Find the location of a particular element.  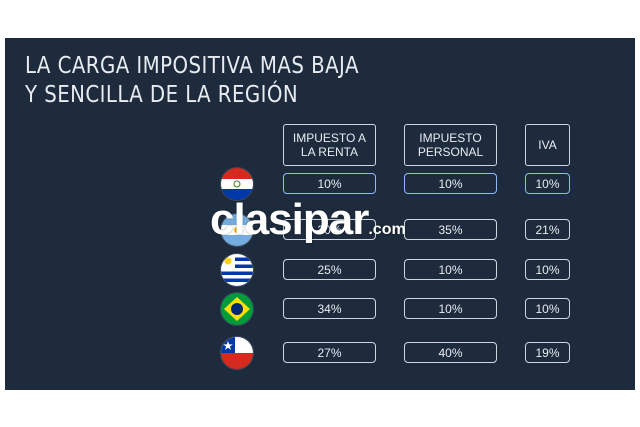

argentina-flag-icon is located at coordinates (237, 230).